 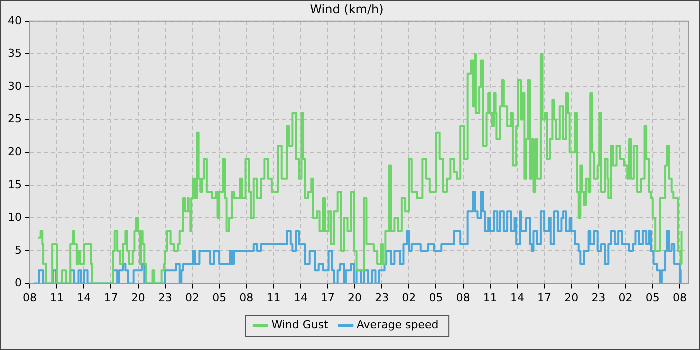 I want to click on y-tick-label: 30, so click(x=15, y=86).